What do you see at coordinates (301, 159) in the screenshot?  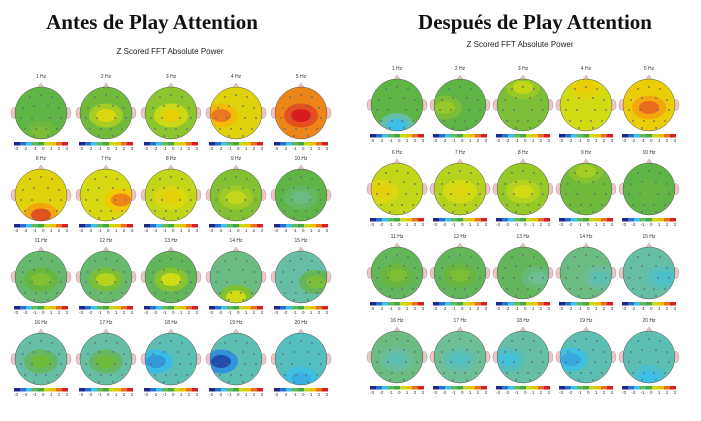 I see `frequency-label: 10 Hz` at bounding box center [301, 159].